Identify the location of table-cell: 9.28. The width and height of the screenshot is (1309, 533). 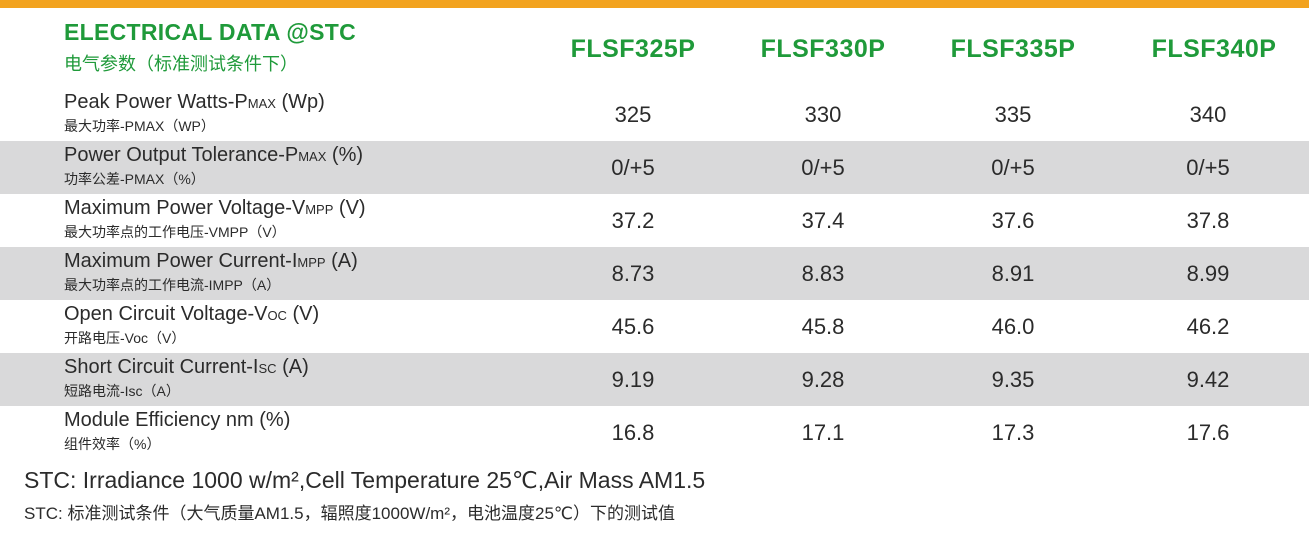
(823, 379).